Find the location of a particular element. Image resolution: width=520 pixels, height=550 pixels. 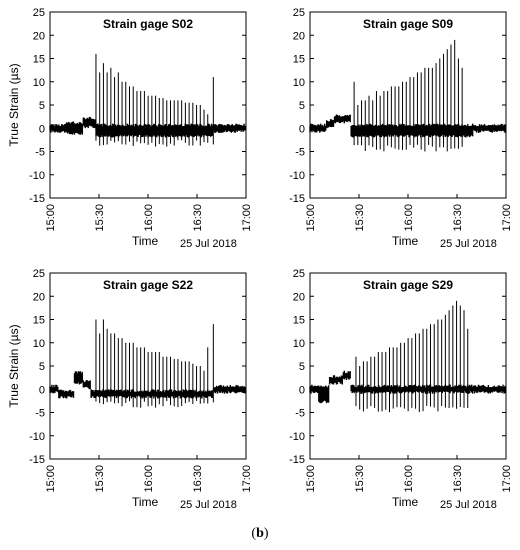

chart-title: Strain gage S29 is located at coordinates (408, 285).